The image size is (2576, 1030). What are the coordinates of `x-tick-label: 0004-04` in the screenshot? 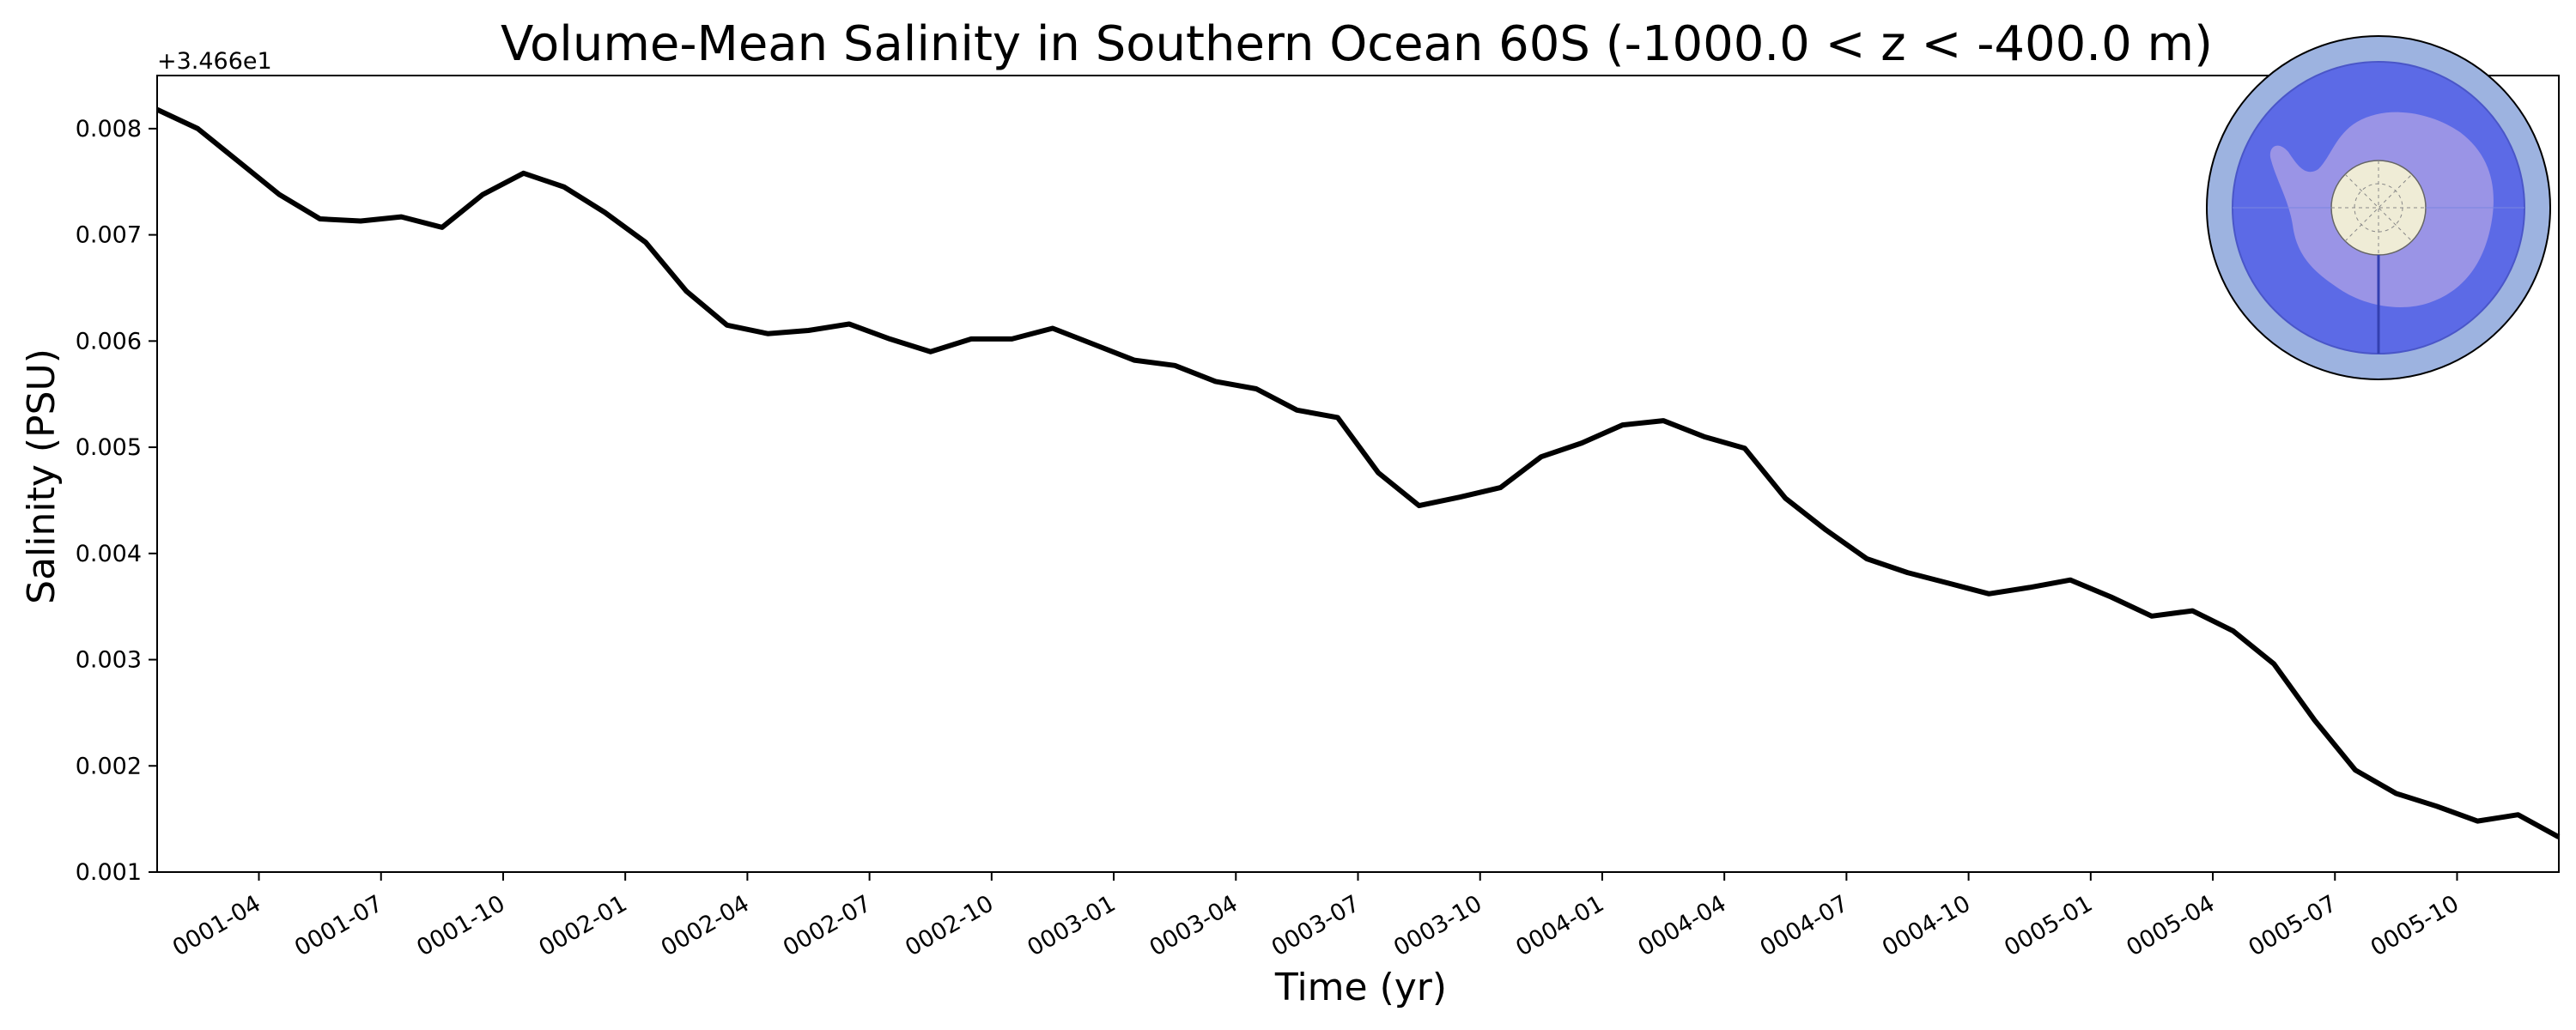 It's located at (1682, 925).